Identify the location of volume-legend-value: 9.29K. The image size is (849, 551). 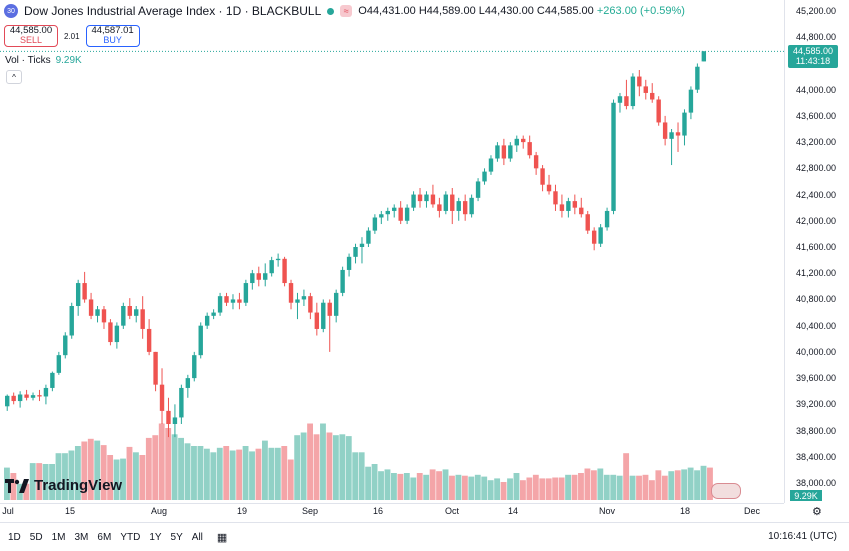
(68, 60).